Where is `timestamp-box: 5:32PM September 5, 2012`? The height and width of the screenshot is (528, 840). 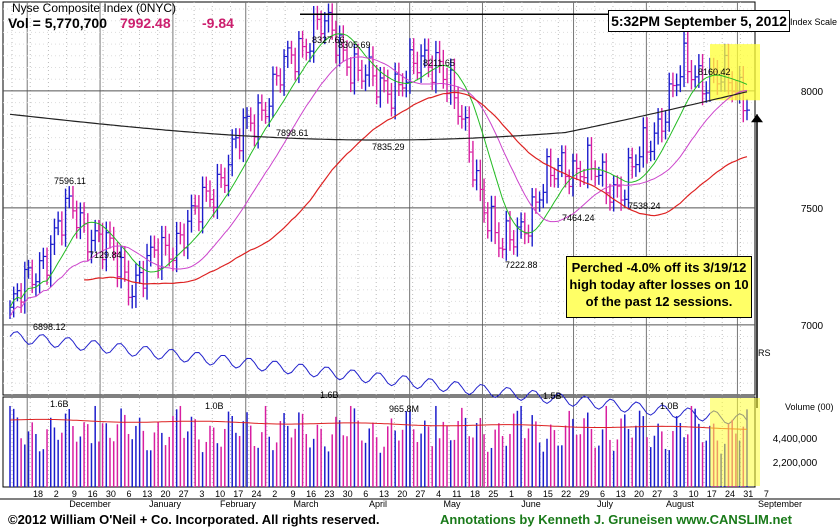
timestamp-box: 5:32PM September 5, 2012 is located at coordinates (699, 21).